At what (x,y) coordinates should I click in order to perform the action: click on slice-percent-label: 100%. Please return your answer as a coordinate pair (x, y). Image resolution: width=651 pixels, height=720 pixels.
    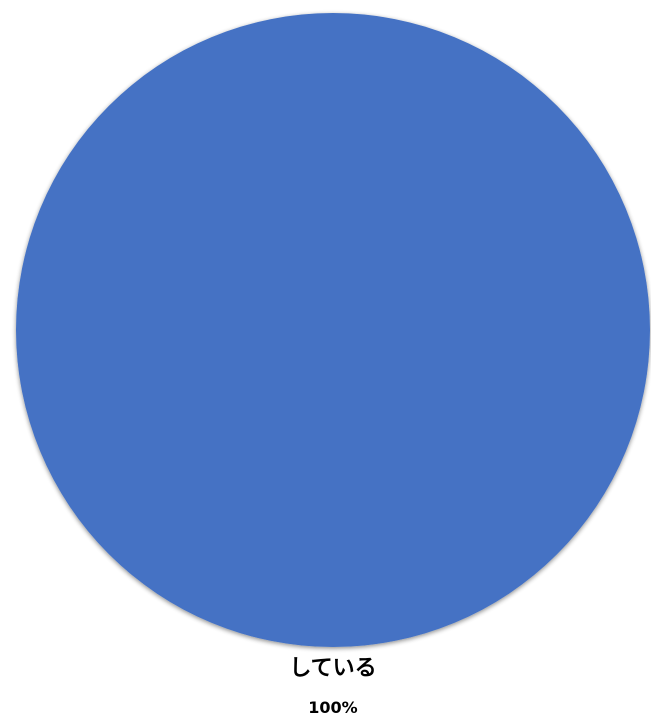
    Looking at the image, I should click on (332, 707).